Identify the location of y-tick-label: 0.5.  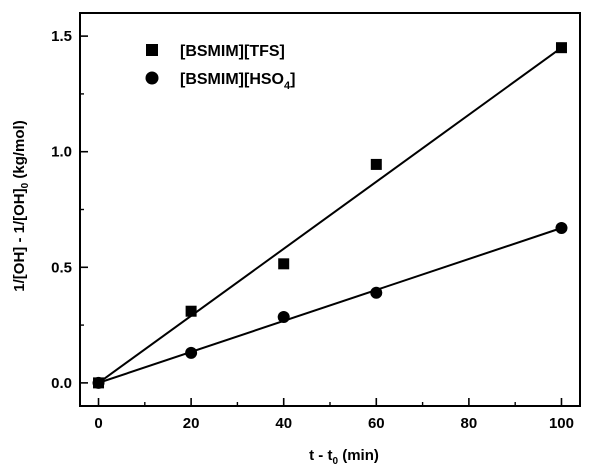
(61, 267).